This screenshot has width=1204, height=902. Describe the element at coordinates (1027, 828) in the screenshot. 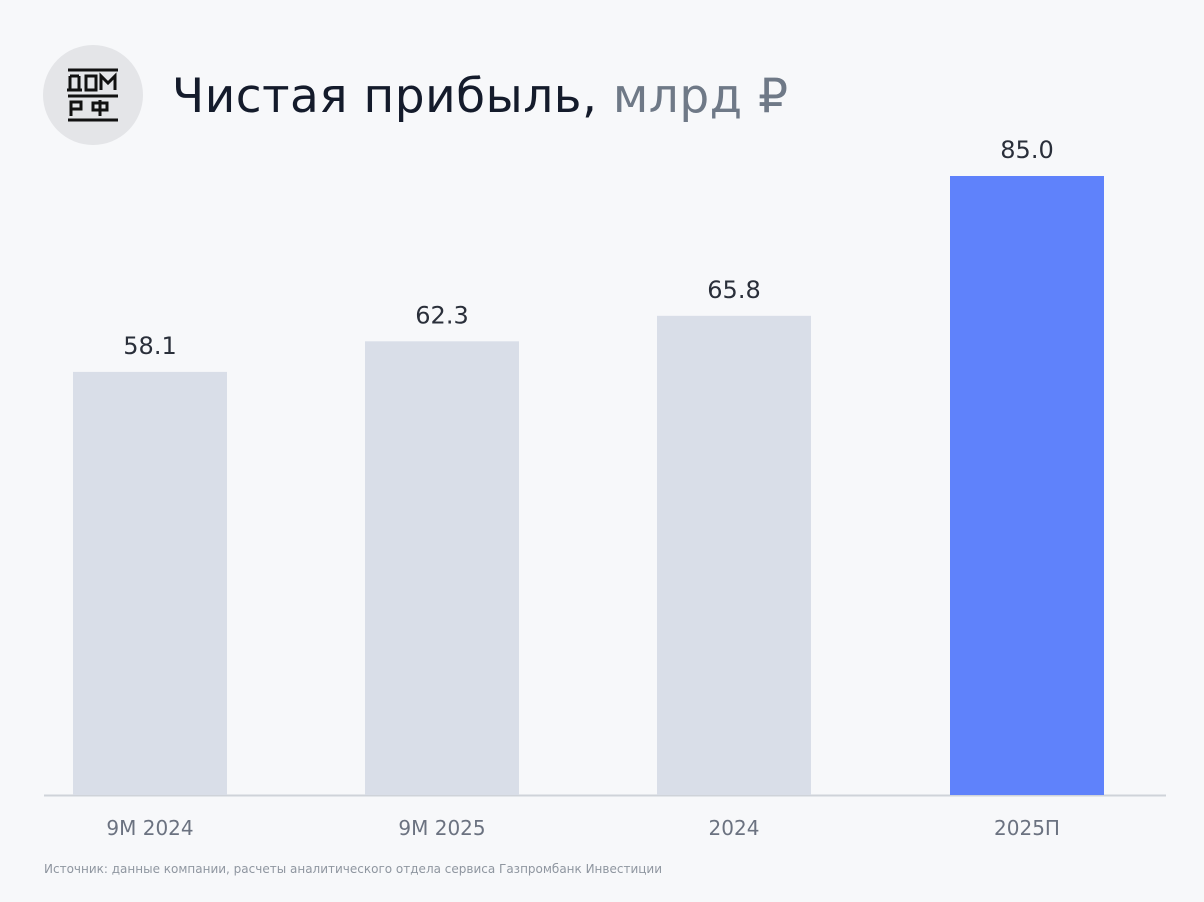

I see `x-tick-label-3: 2025П` at that location.